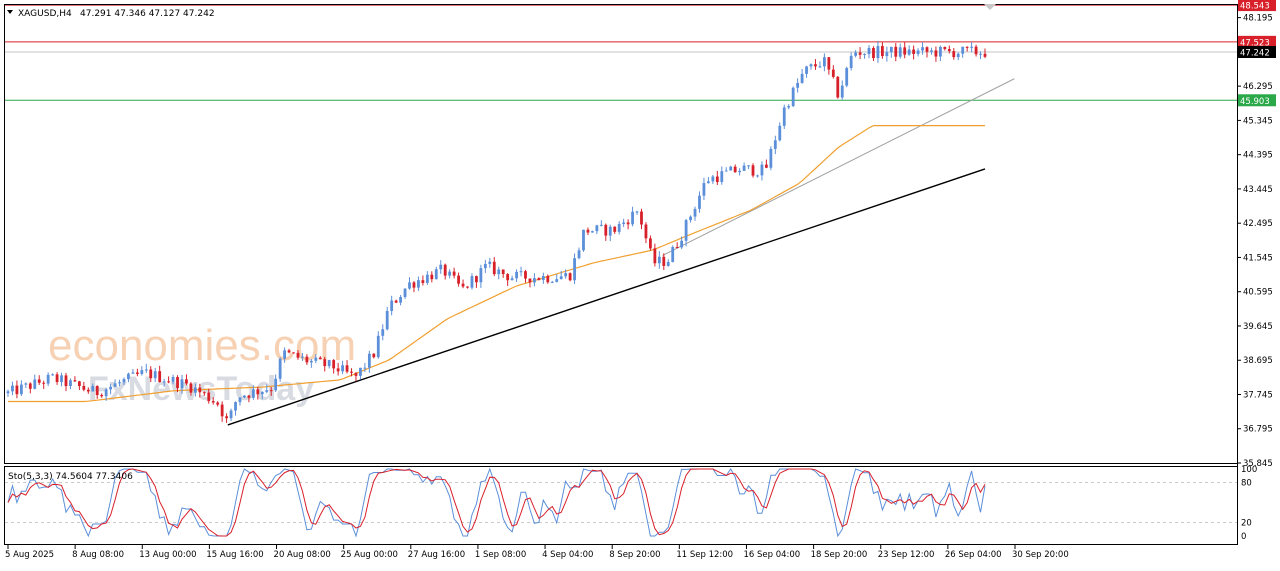  I want to click on price-tick-label: 44.395, so click(1258, 156).